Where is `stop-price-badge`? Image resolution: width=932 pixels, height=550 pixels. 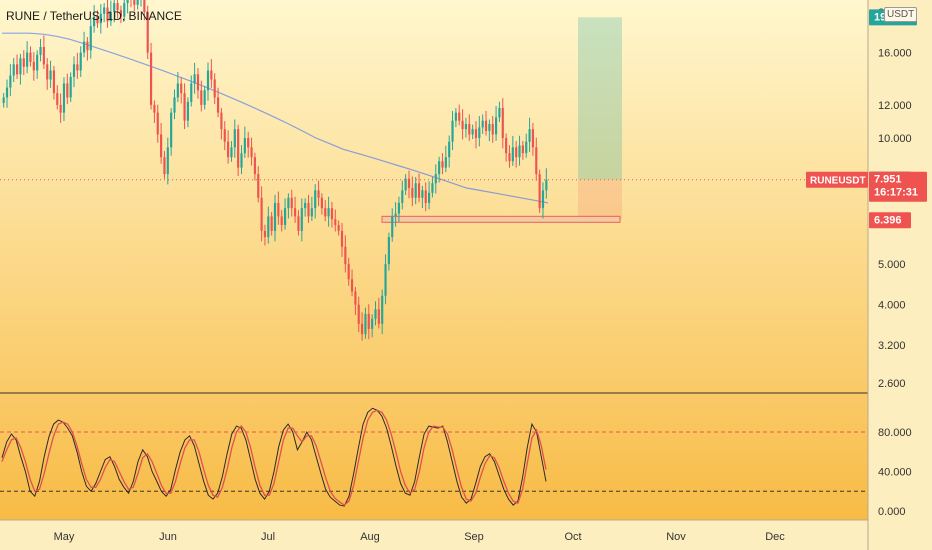 stop-price-badge is located at coordinates (890, 220).